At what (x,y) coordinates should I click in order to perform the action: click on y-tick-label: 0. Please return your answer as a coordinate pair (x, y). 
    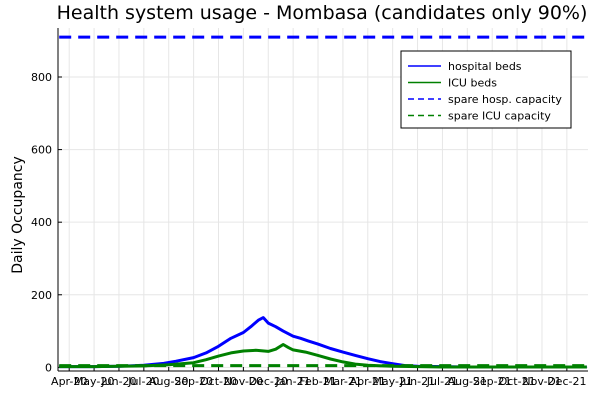
    Looking at the image, I should click on (48, 367).